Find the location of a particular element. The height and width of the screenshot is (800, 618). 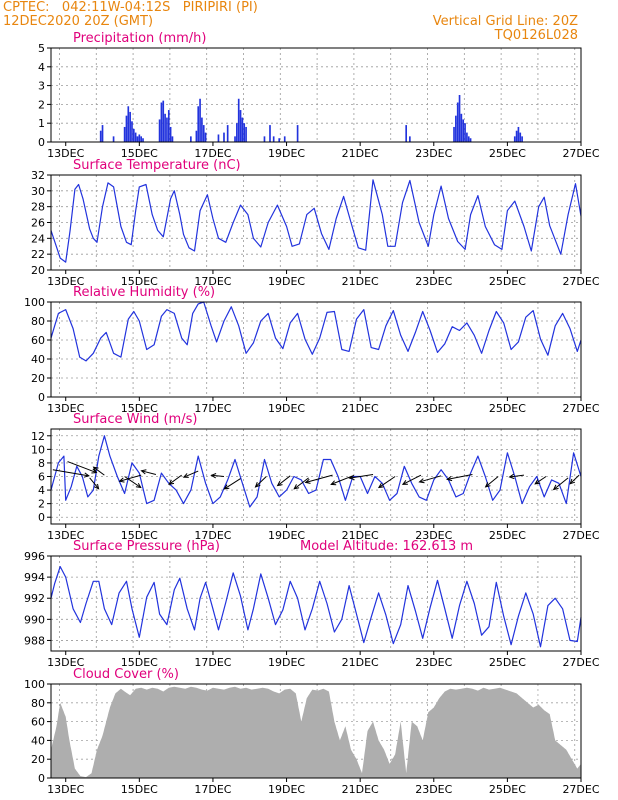

relative-humidity-title: Relative Humidity (%) is located at coordinates (144, 292).